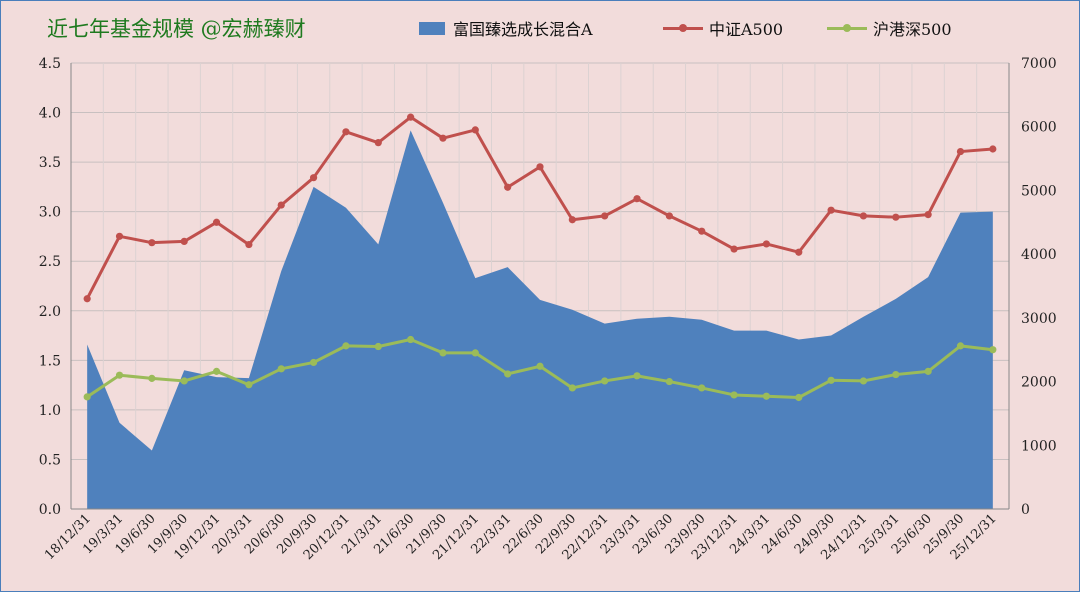 The image size is (1080, 592). Describe the element at coordinates (1039, 128) in the screenshot. I see `y-right-tick-label: 6000` at that location.